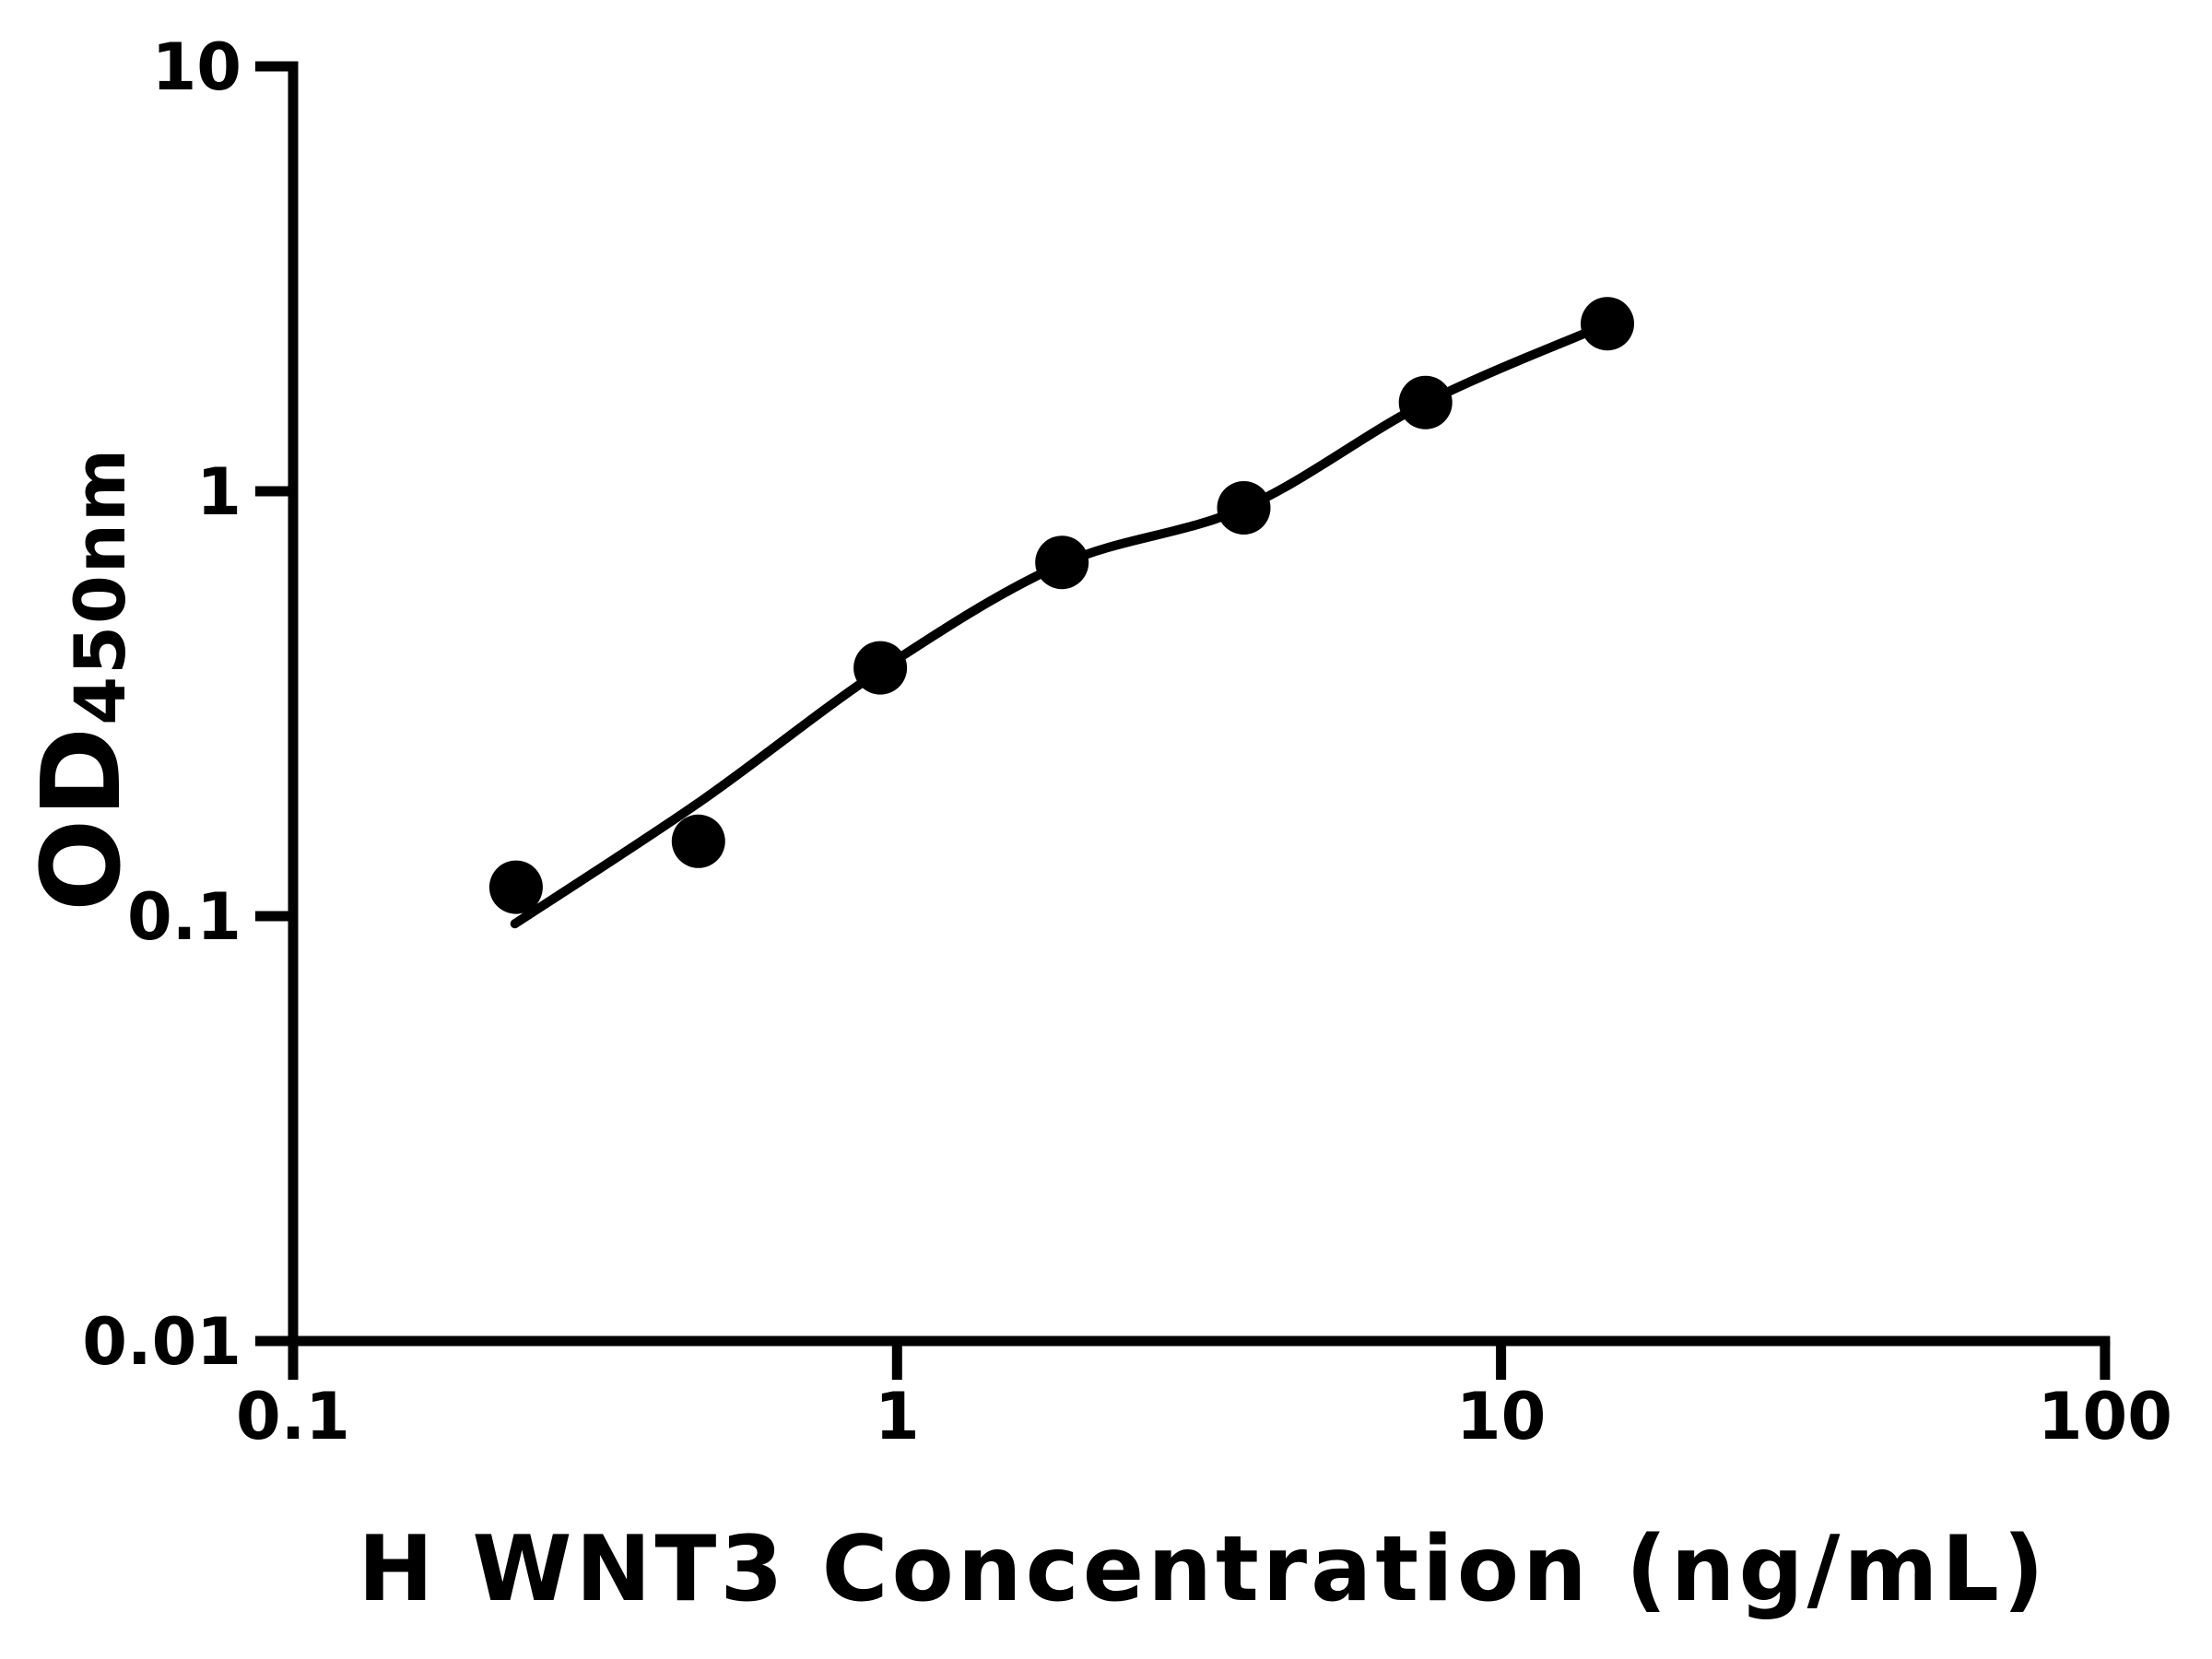 The image size is (2212, 1659). What do you see at coordinates (81, 818) in the screenshot?
I see `y-axis-title-main: OD` at bounding box center [81, 818].